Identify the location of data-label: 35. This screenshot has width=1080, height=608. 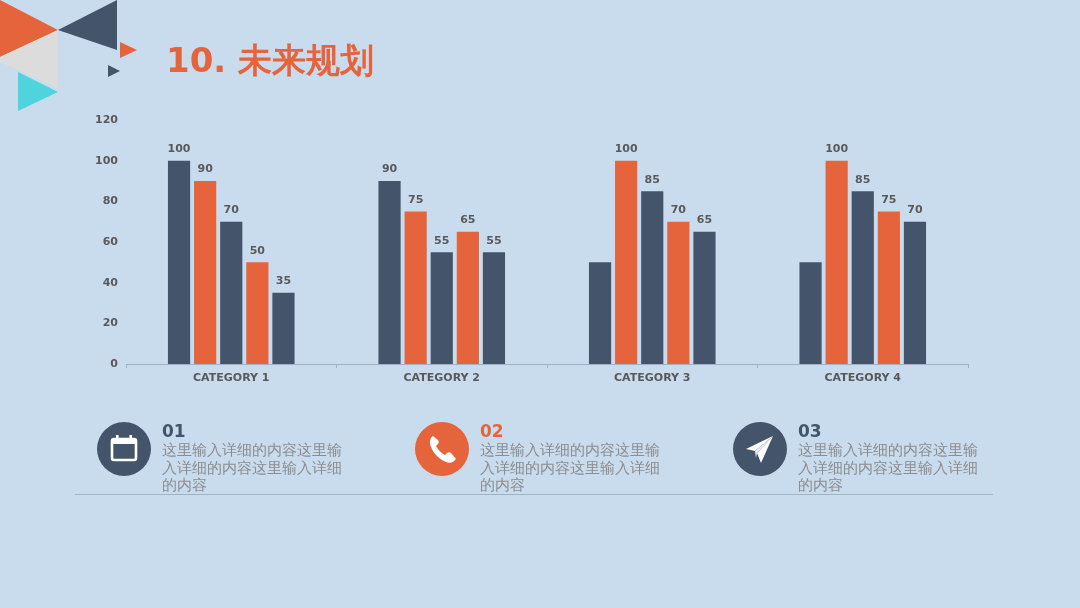
(283, 281).